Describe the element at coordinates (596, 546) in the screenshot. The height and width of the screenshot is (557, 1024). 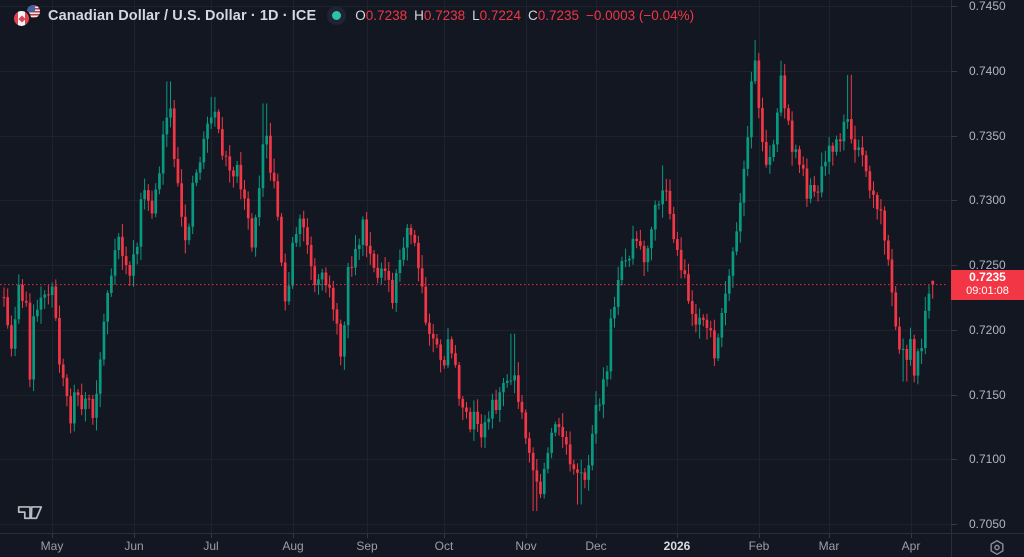
I see `time-axis-label-dec: Dec` at that location.